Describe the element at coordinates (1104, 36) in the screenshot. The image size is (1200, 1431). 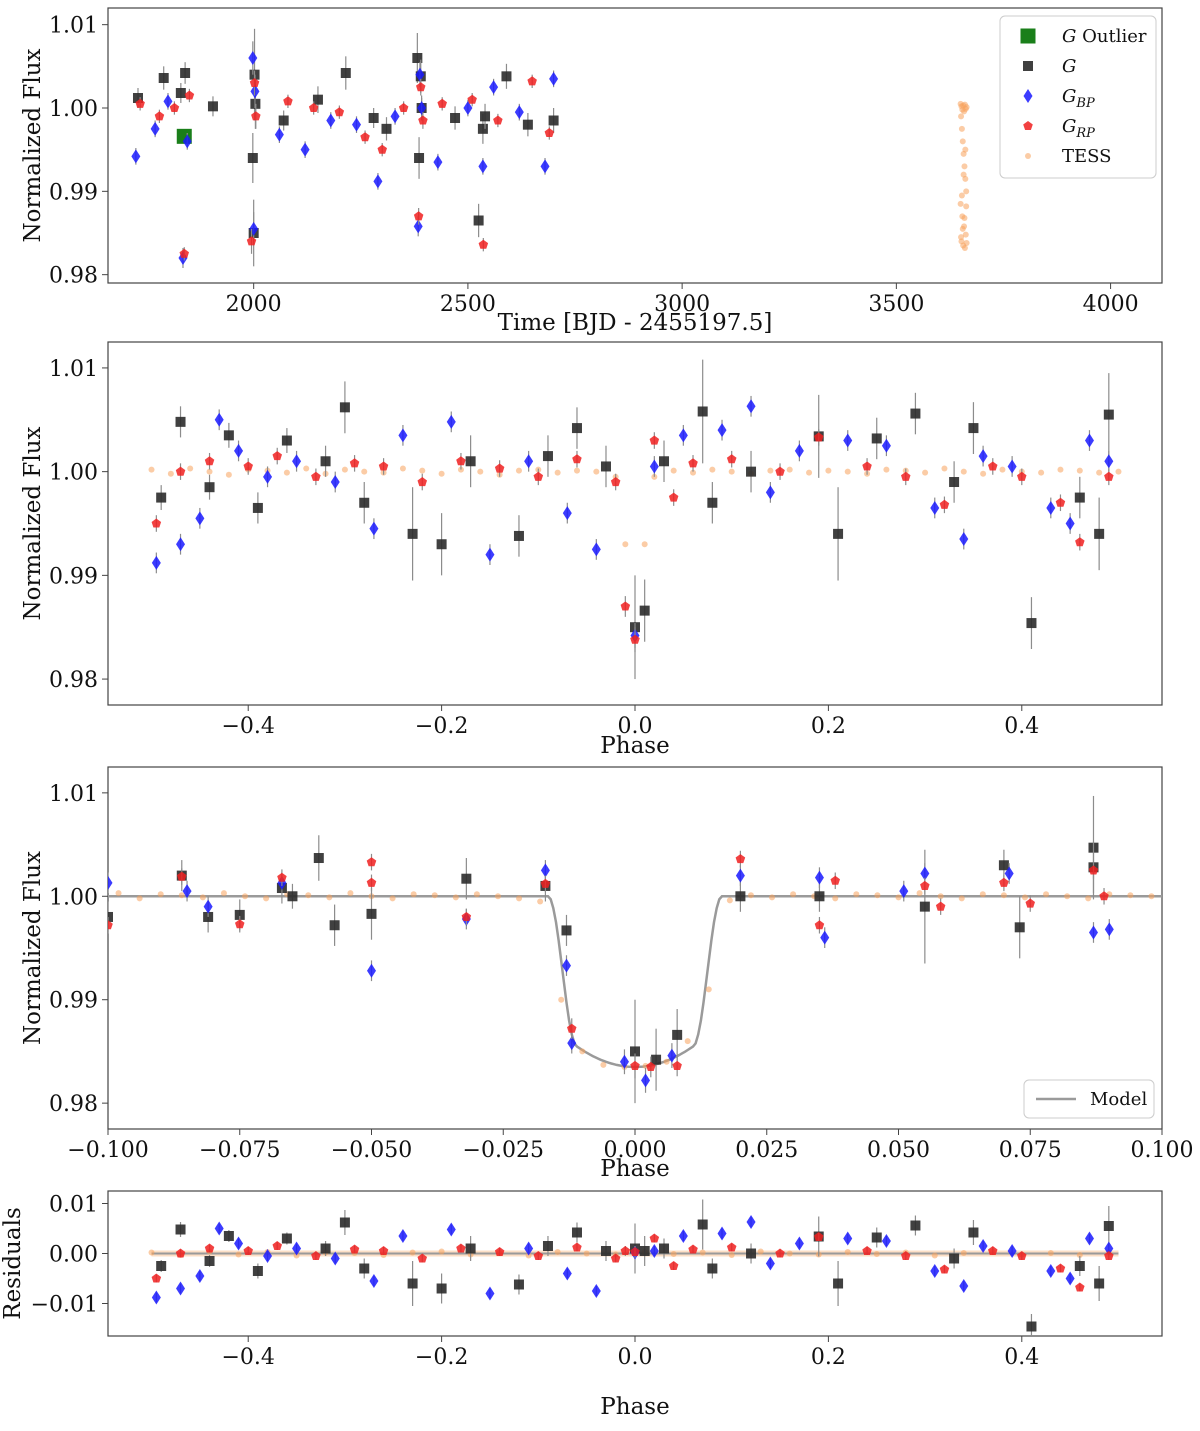
I see `legend-label-g_outlier: G Outlier` at that location.